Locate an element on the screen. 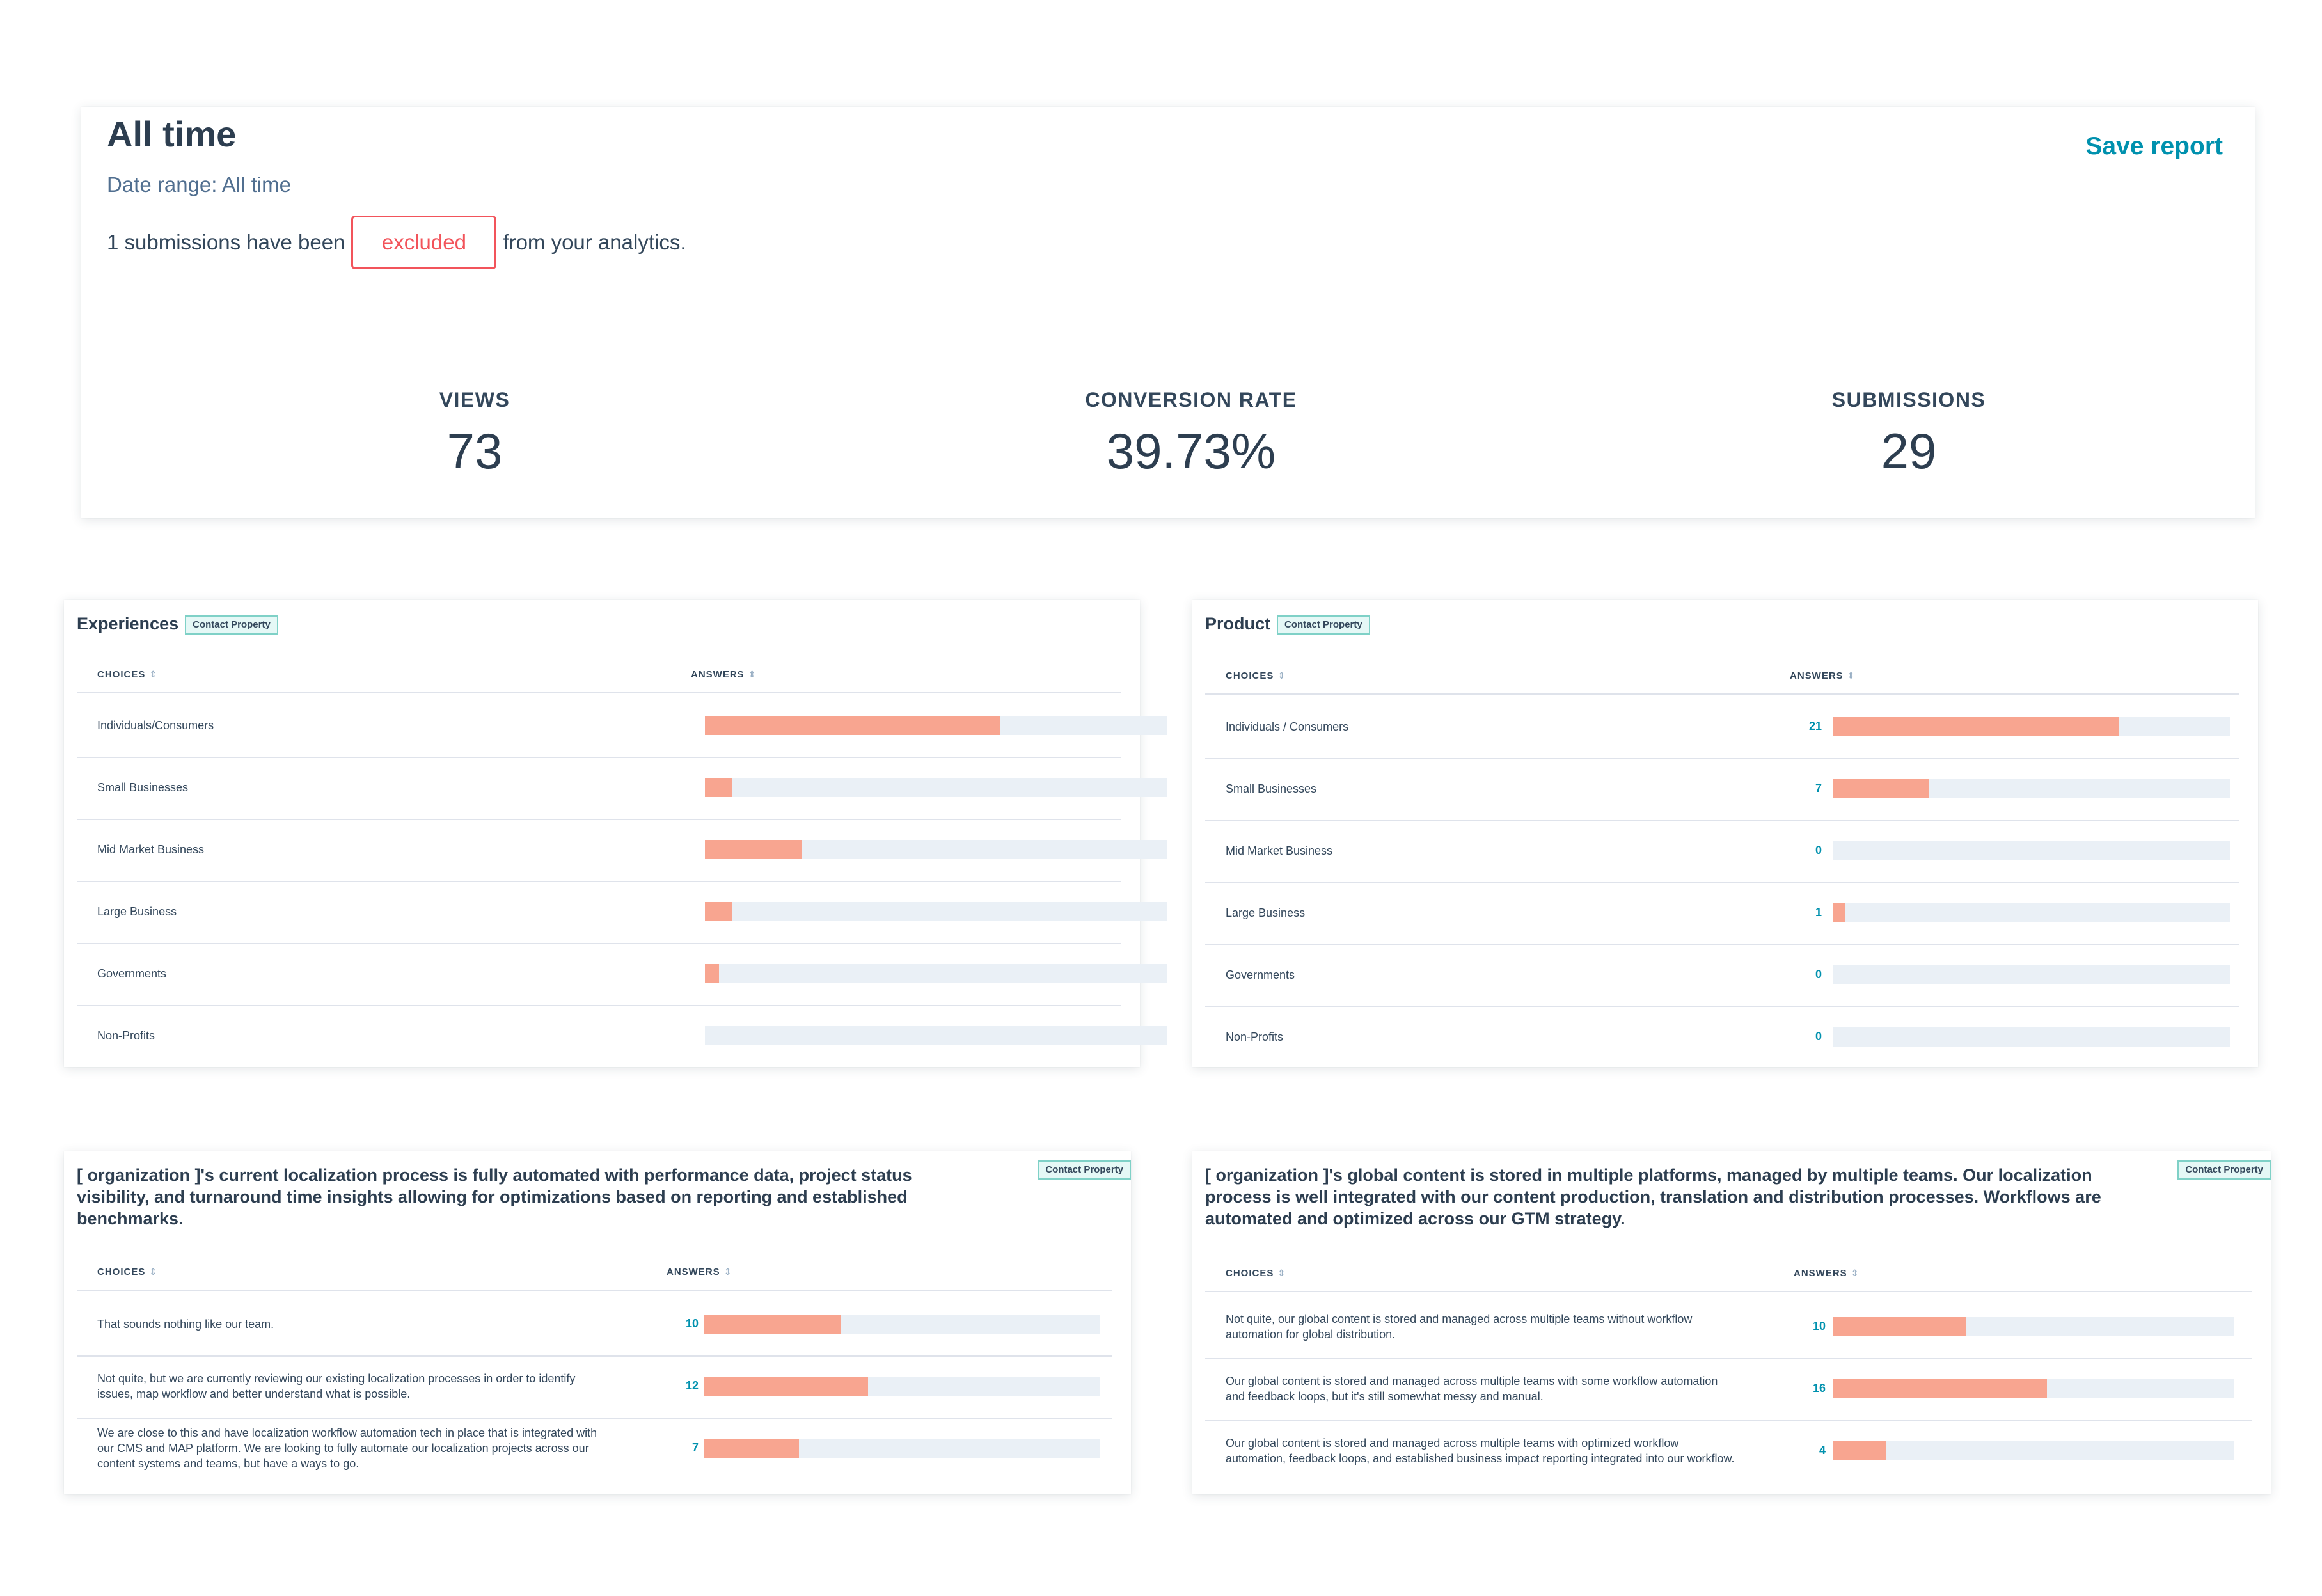 The image size is (2322, 1596). answer-count: 10 is located at coordinates (692, 1323).